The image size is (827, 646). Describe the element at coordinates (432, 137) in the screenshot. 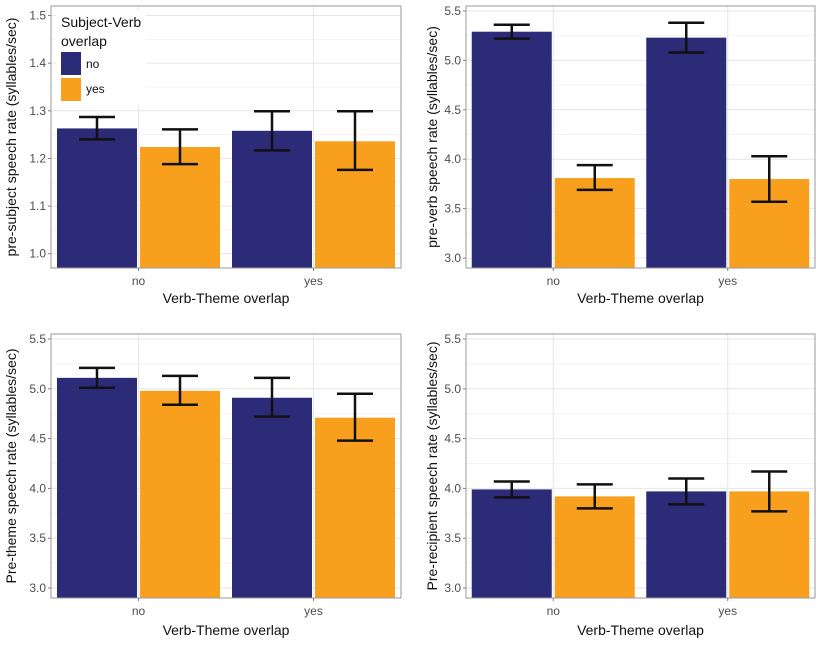

I see `y-axis-title: pre-verb speech rate (syllables/sec)` at that location.